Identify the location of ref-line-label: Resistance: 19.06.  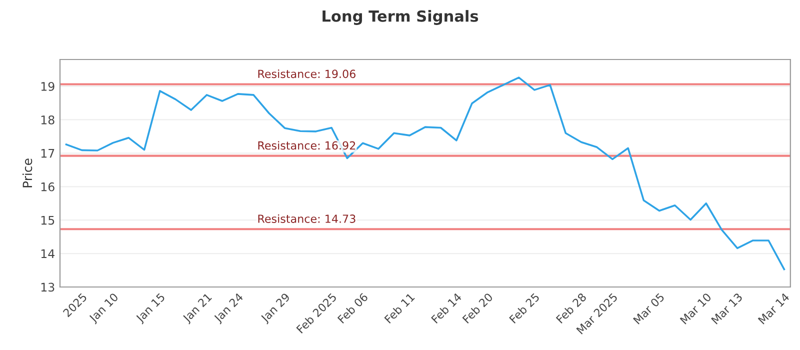
(307, 73).